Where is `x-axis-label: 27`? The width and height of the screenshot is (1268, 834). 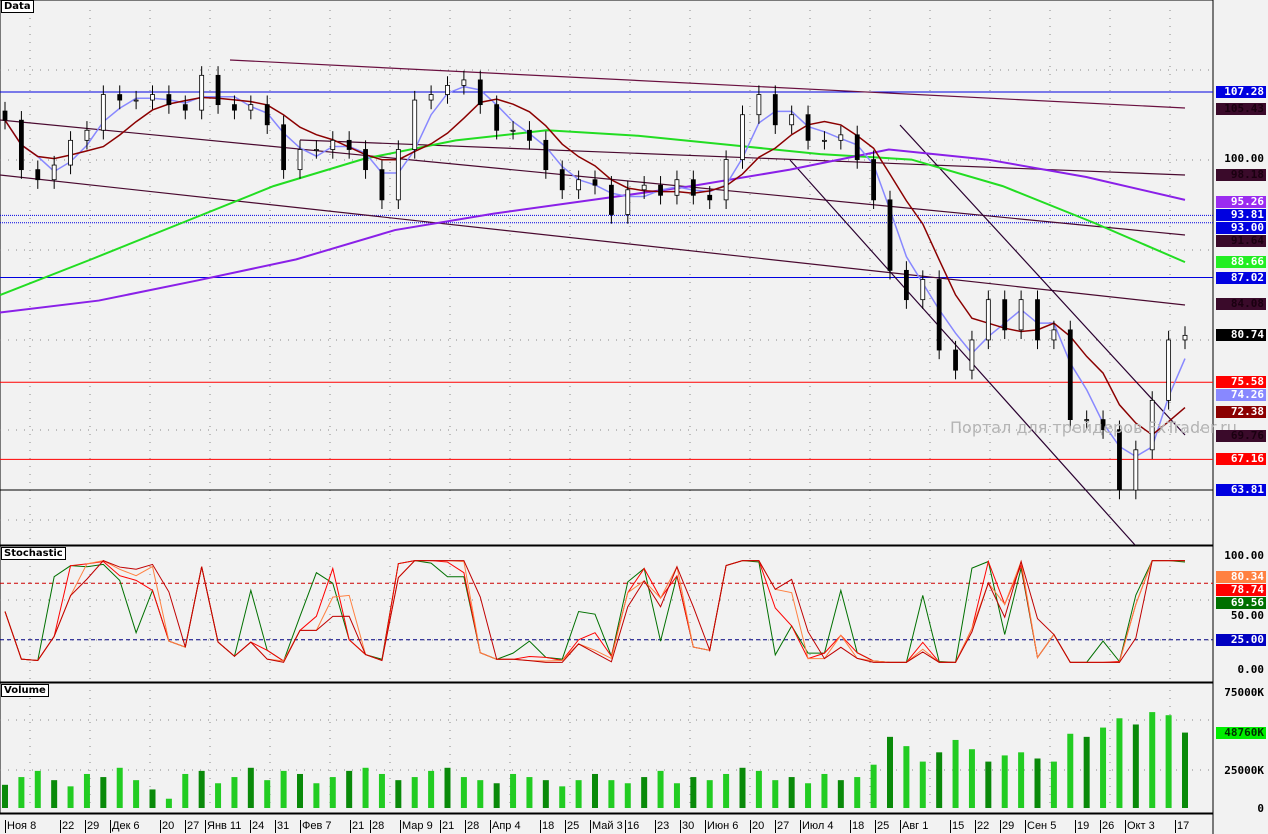
x-axis-label: 27 is located at coordinates (782, 826).